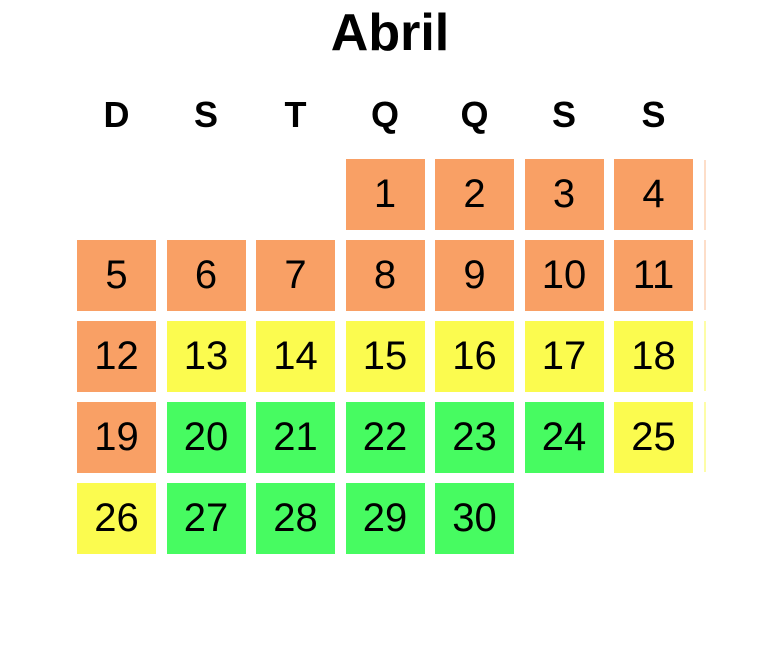  I want to click on day-cell: 16, so click(474, 356).